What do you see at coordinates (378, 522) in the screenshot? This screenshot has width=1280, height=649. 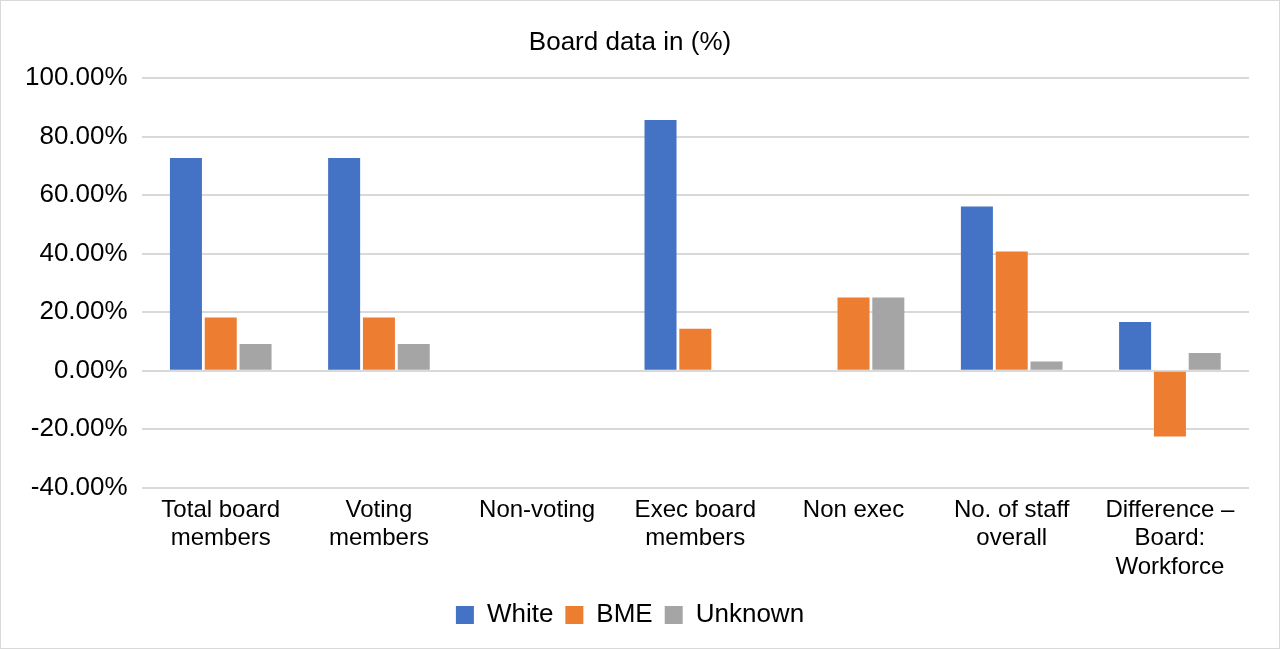 I see `x-tick-label: Voting members` at bounding box center [378, 522].